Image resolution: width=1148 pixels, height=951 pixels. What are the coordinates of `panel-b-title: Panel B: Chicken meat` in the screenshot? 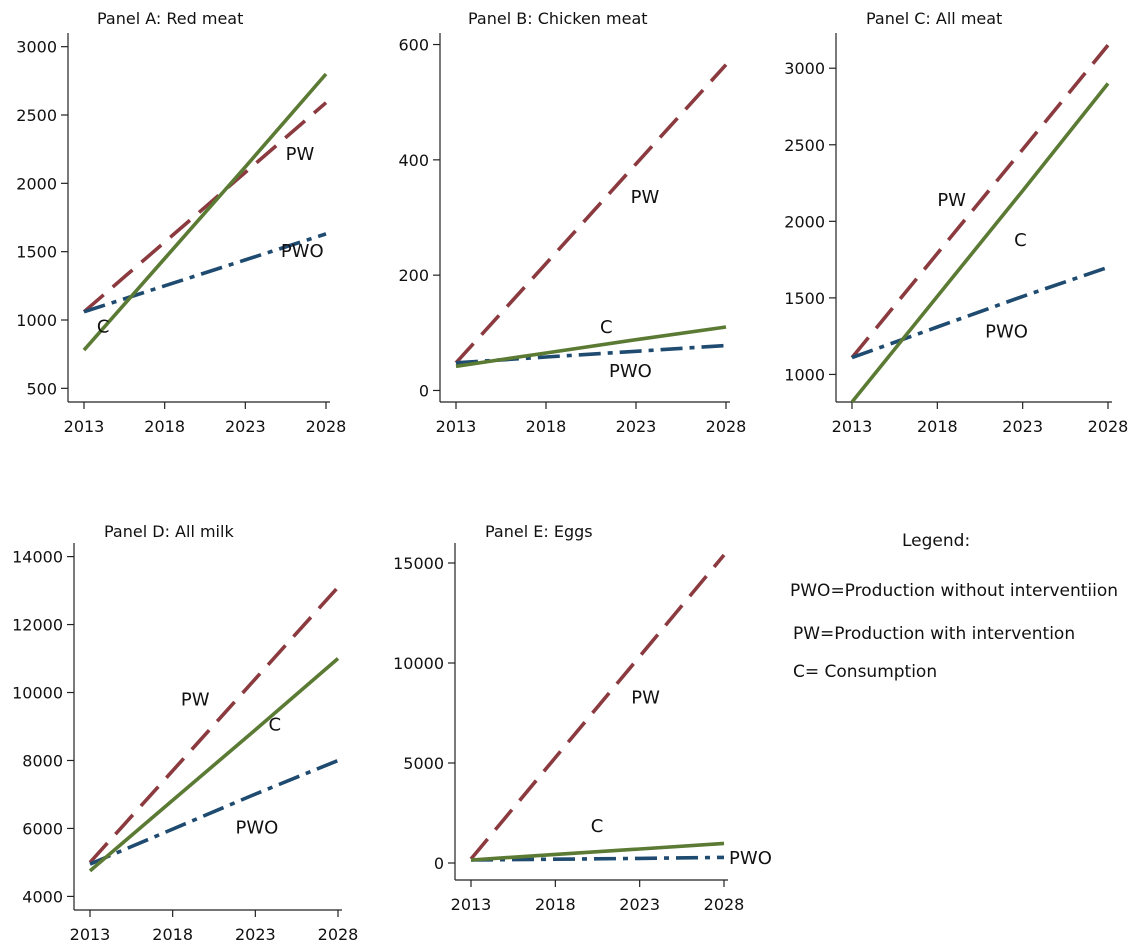 It's located at (558, 18).